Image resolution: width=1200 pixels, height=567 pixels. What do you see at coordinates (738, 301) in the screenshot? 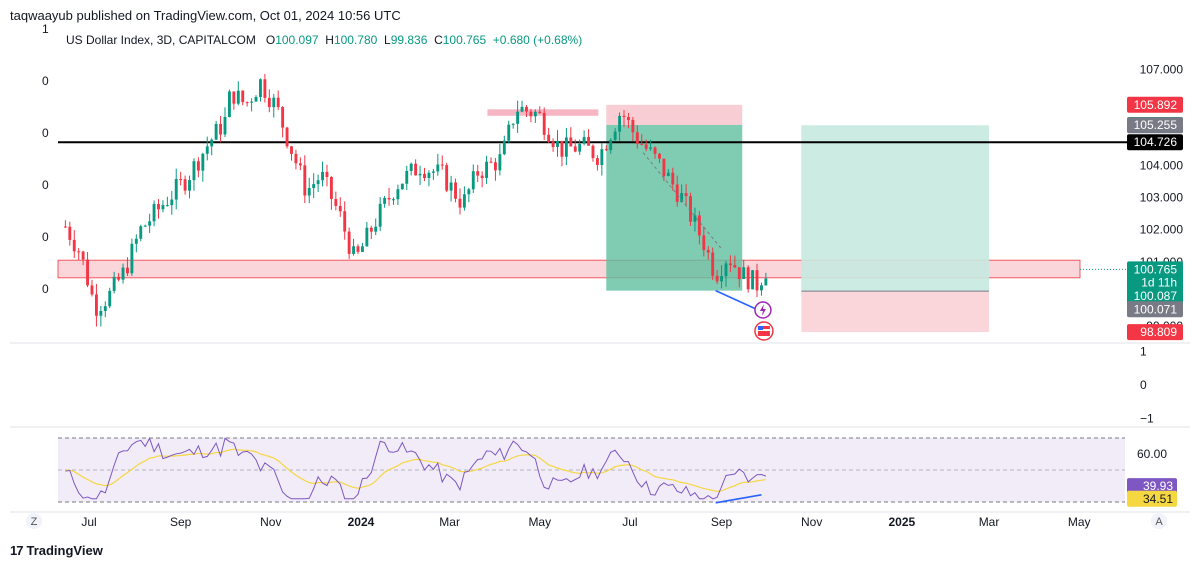
I see `price-divergence-line` at bounding box center [738, 301].